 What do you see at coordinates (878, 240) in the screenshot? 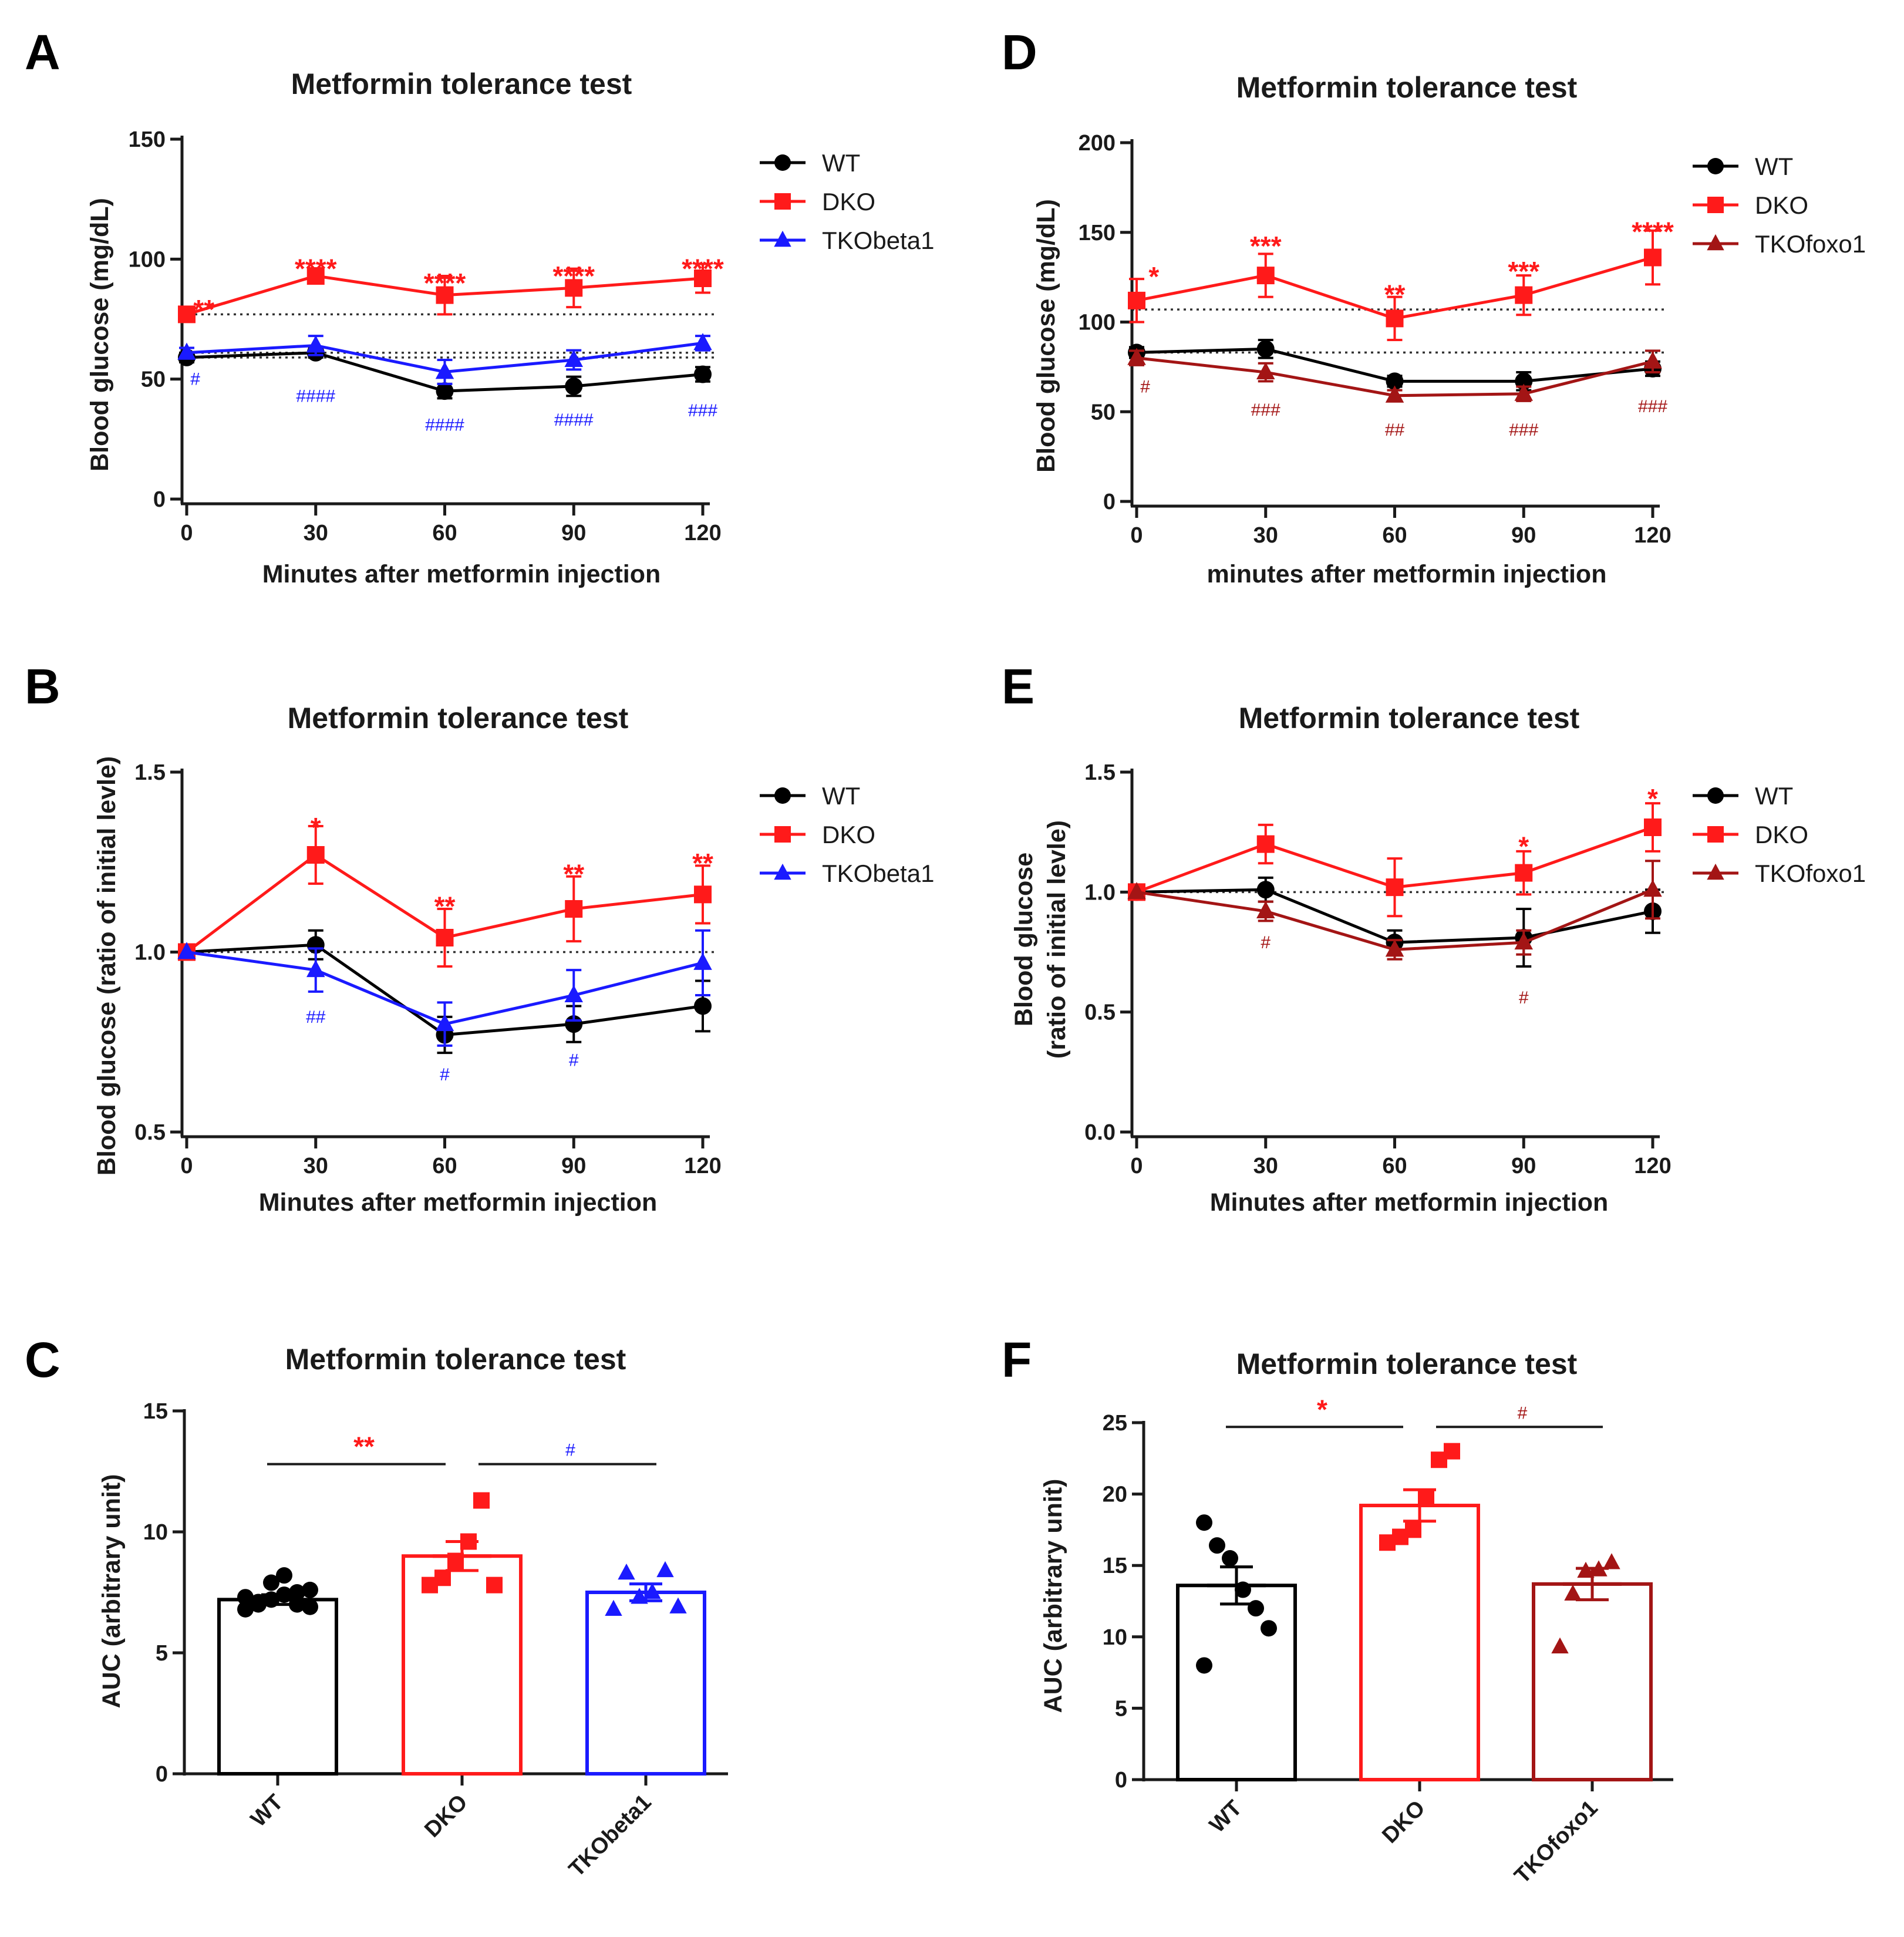
I see `legend-label: TKObeta1` at bounding box center [878, 240].